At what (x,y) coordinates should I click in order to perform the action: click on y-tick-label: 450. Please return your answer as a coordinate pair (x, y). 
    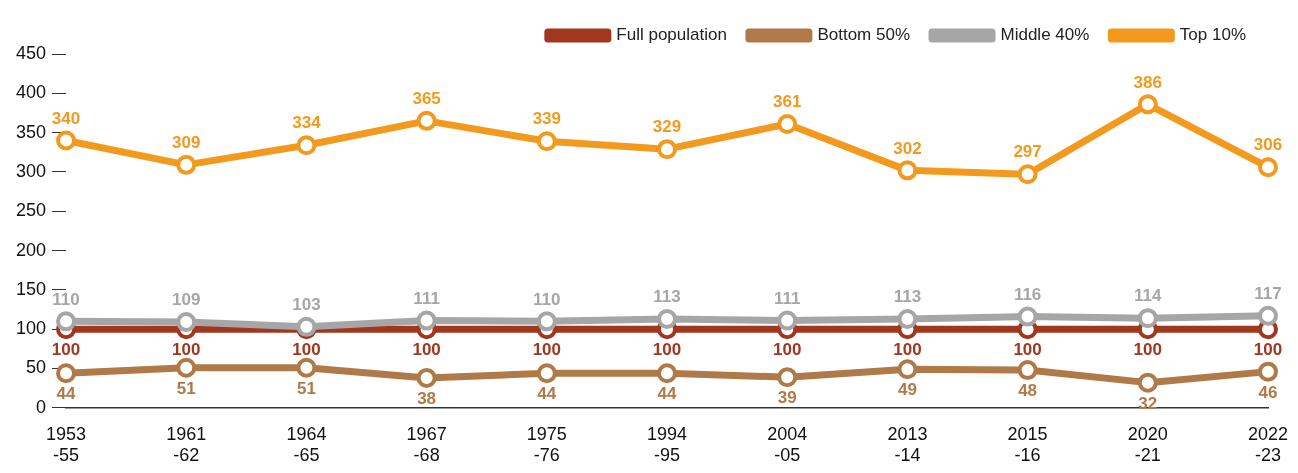
    Looking at the image, I should click on (31, 52).